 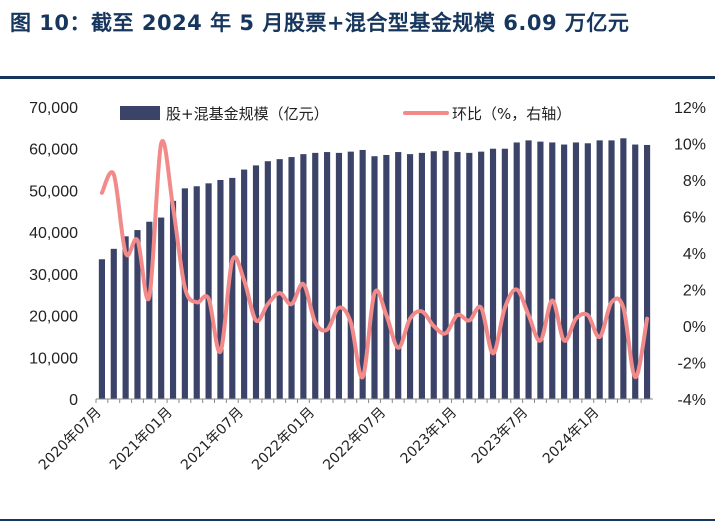 What do you see at coordinates (73, 400) in the screenshot?
I see `y-left-tick-label: 0` at bounding box center [73, 400].